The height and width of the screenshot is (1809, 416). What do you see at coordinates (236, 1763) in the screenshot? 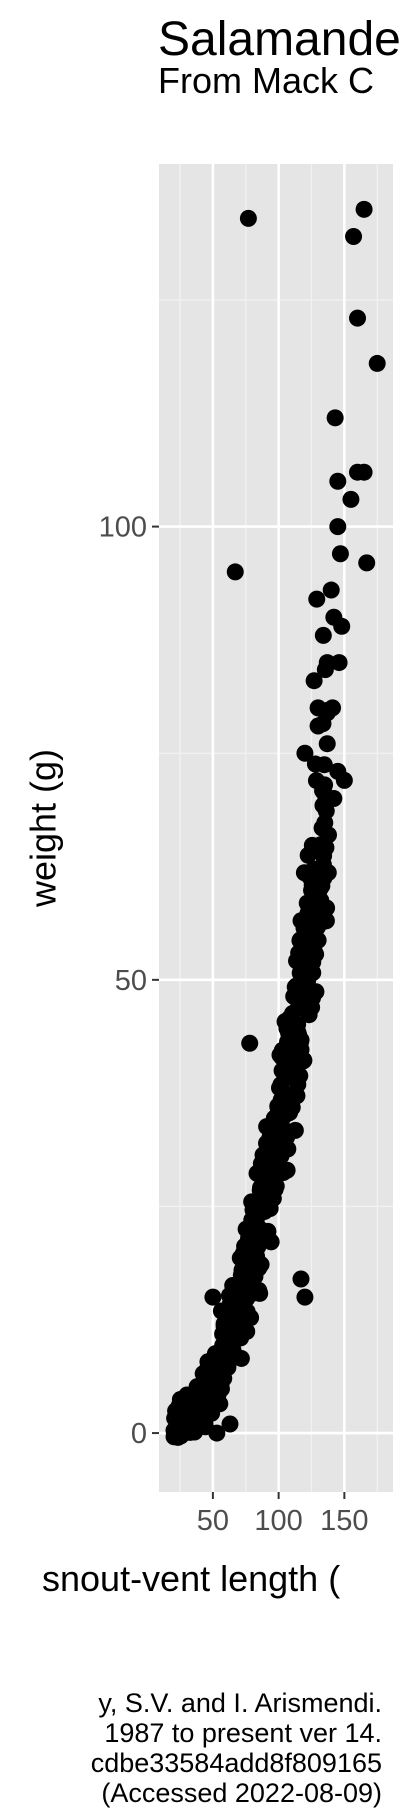
I see `caption-line-3: cdbe33584add8f809165` at bounding box center [236, 1763].